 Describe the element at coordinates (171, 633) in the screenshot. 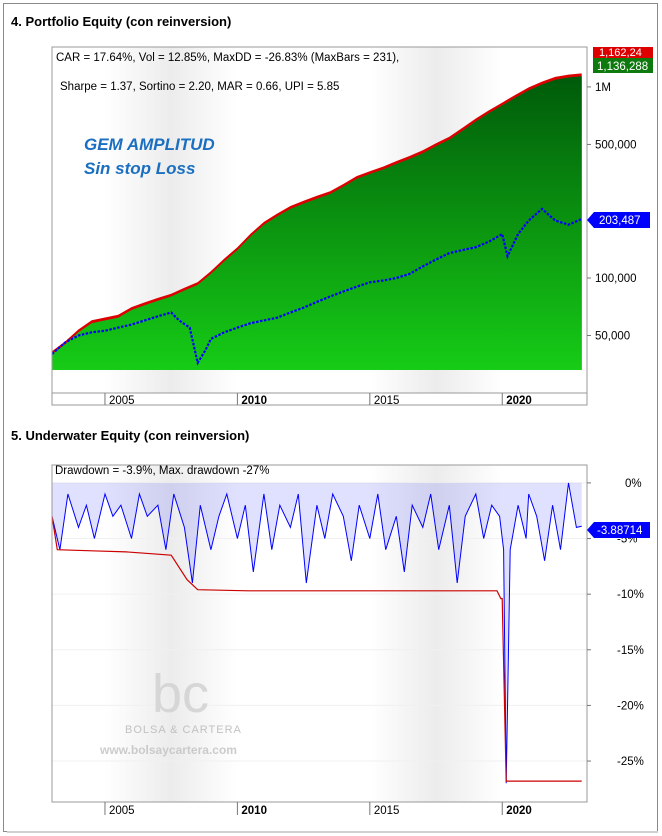

I see `underwater-year-band` at that location.